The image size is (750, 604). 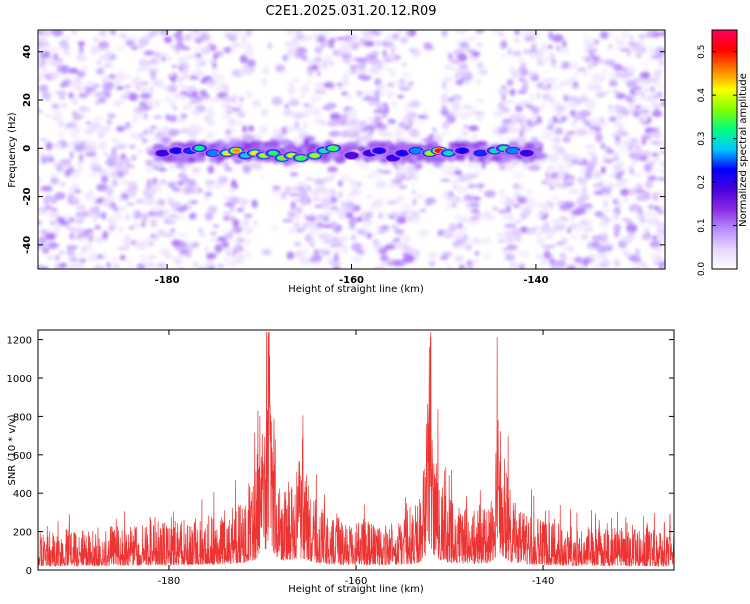 I want to click on colorbar-frame, so click(x=724, y=149).